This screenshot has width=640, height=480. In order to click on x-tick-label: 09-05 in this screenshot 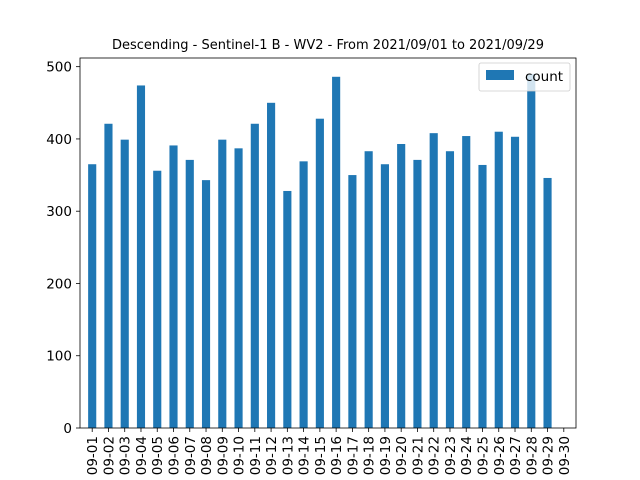, I will do `click(158, 455)`.